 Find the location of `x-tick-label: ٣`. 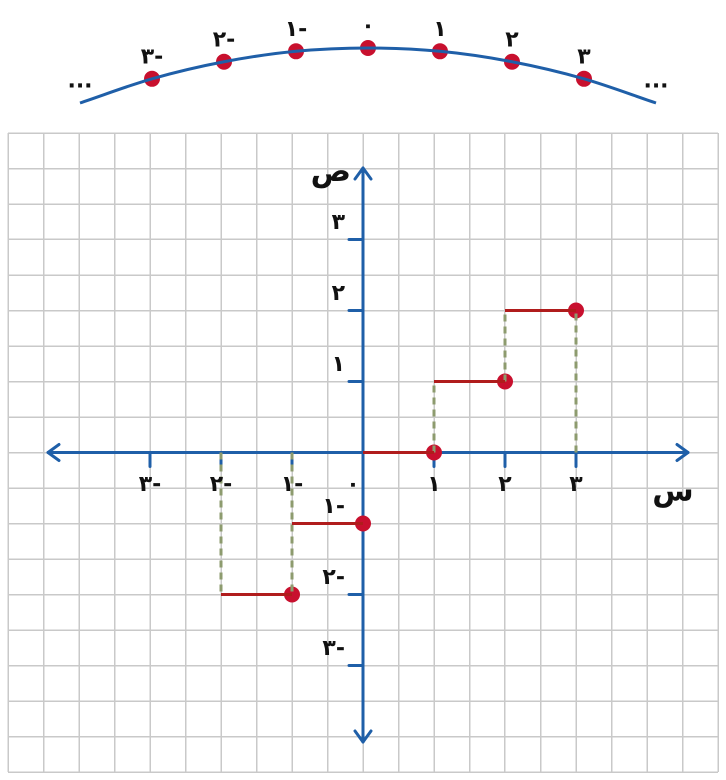

x-tick-label: ٣ is located at coordinates (576, 485).